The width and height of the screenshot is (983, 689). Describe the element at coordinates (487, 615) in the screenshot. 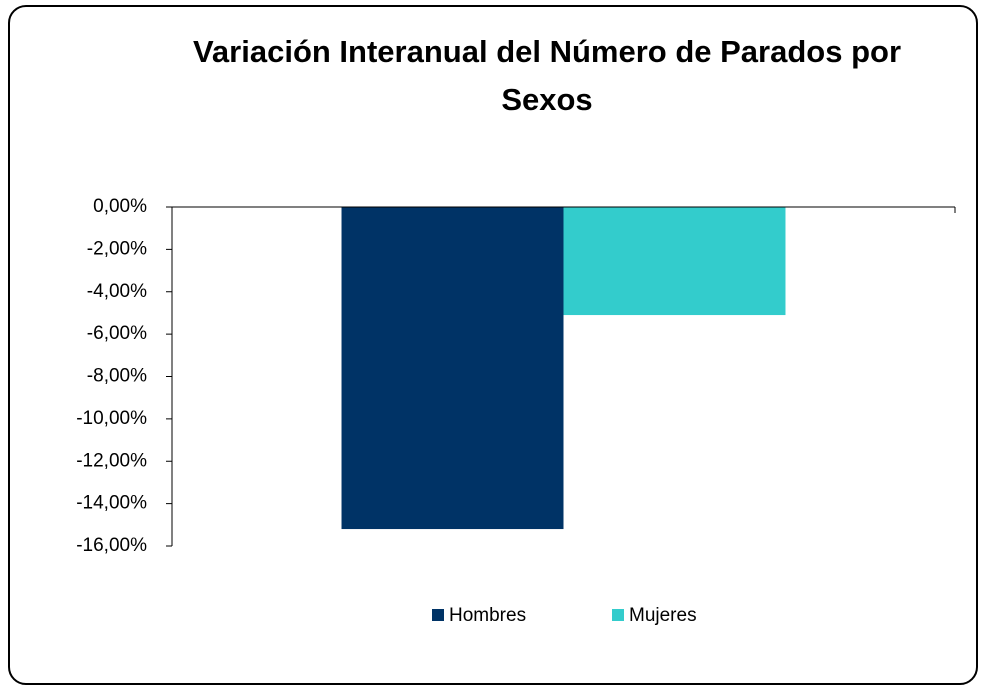

I see `legend-label: Hombres` at that location.